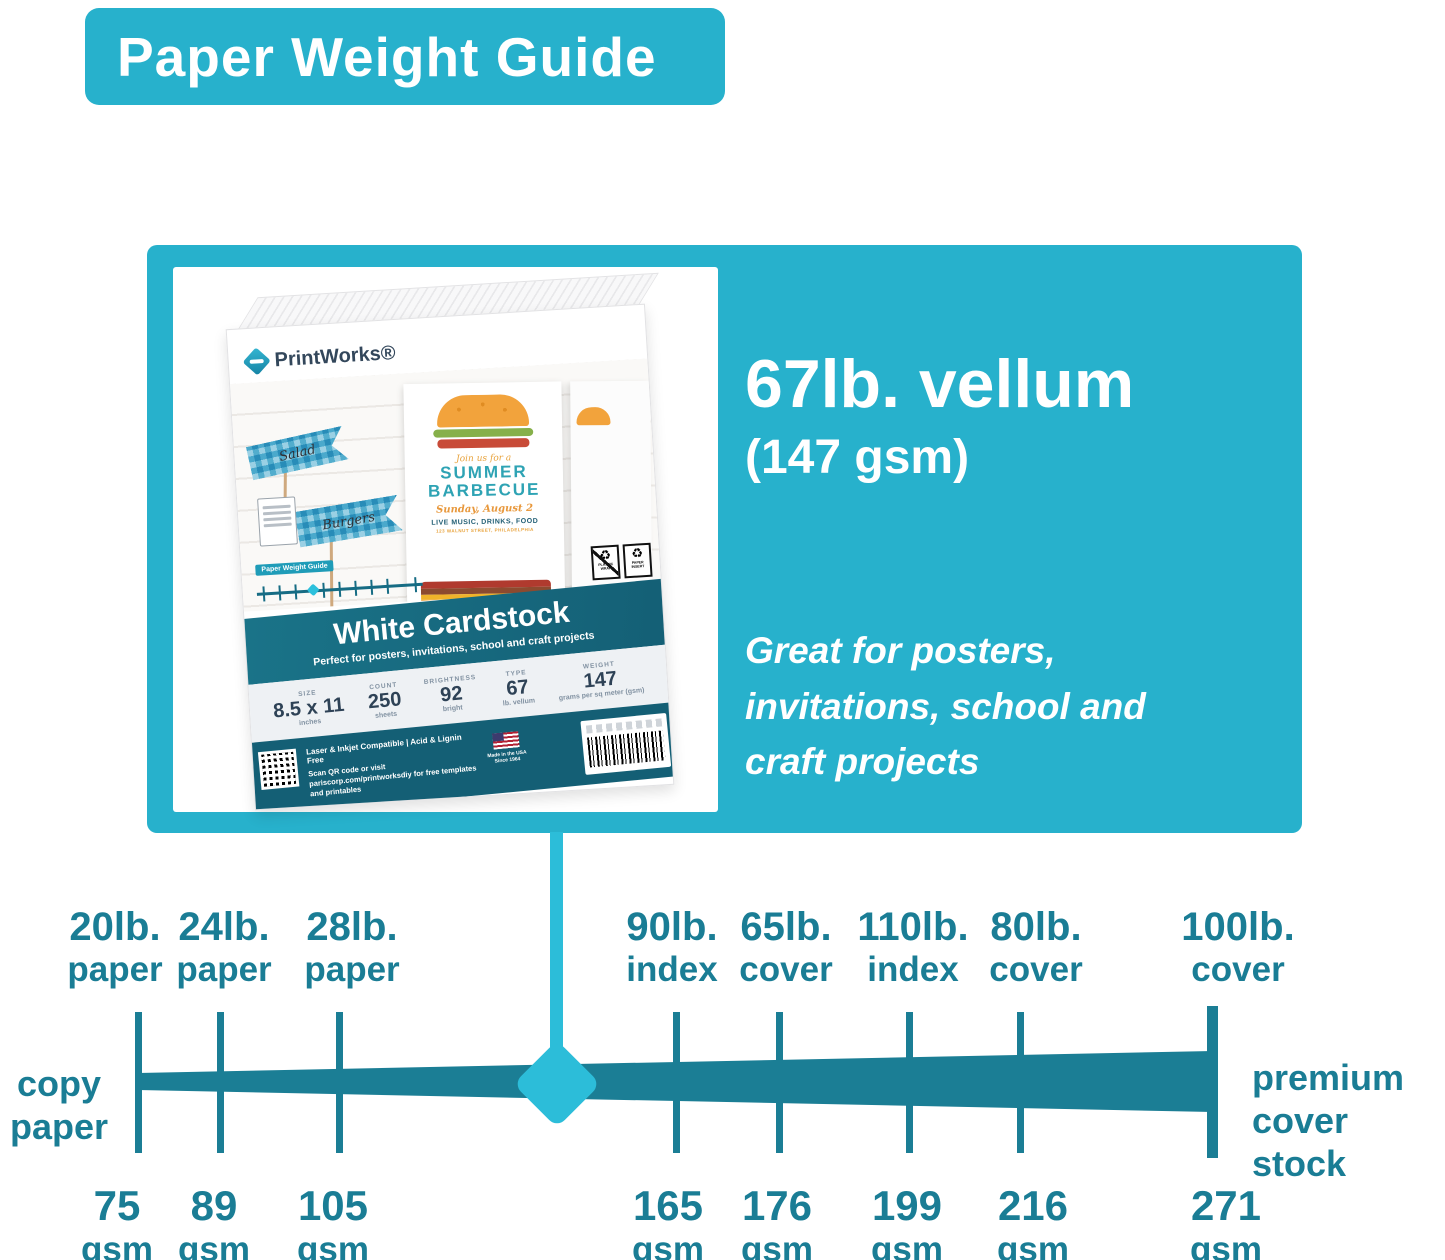  Describe the element at coordinates (556, 940) in the screenshot. I see `marker-connector-line` at that location.